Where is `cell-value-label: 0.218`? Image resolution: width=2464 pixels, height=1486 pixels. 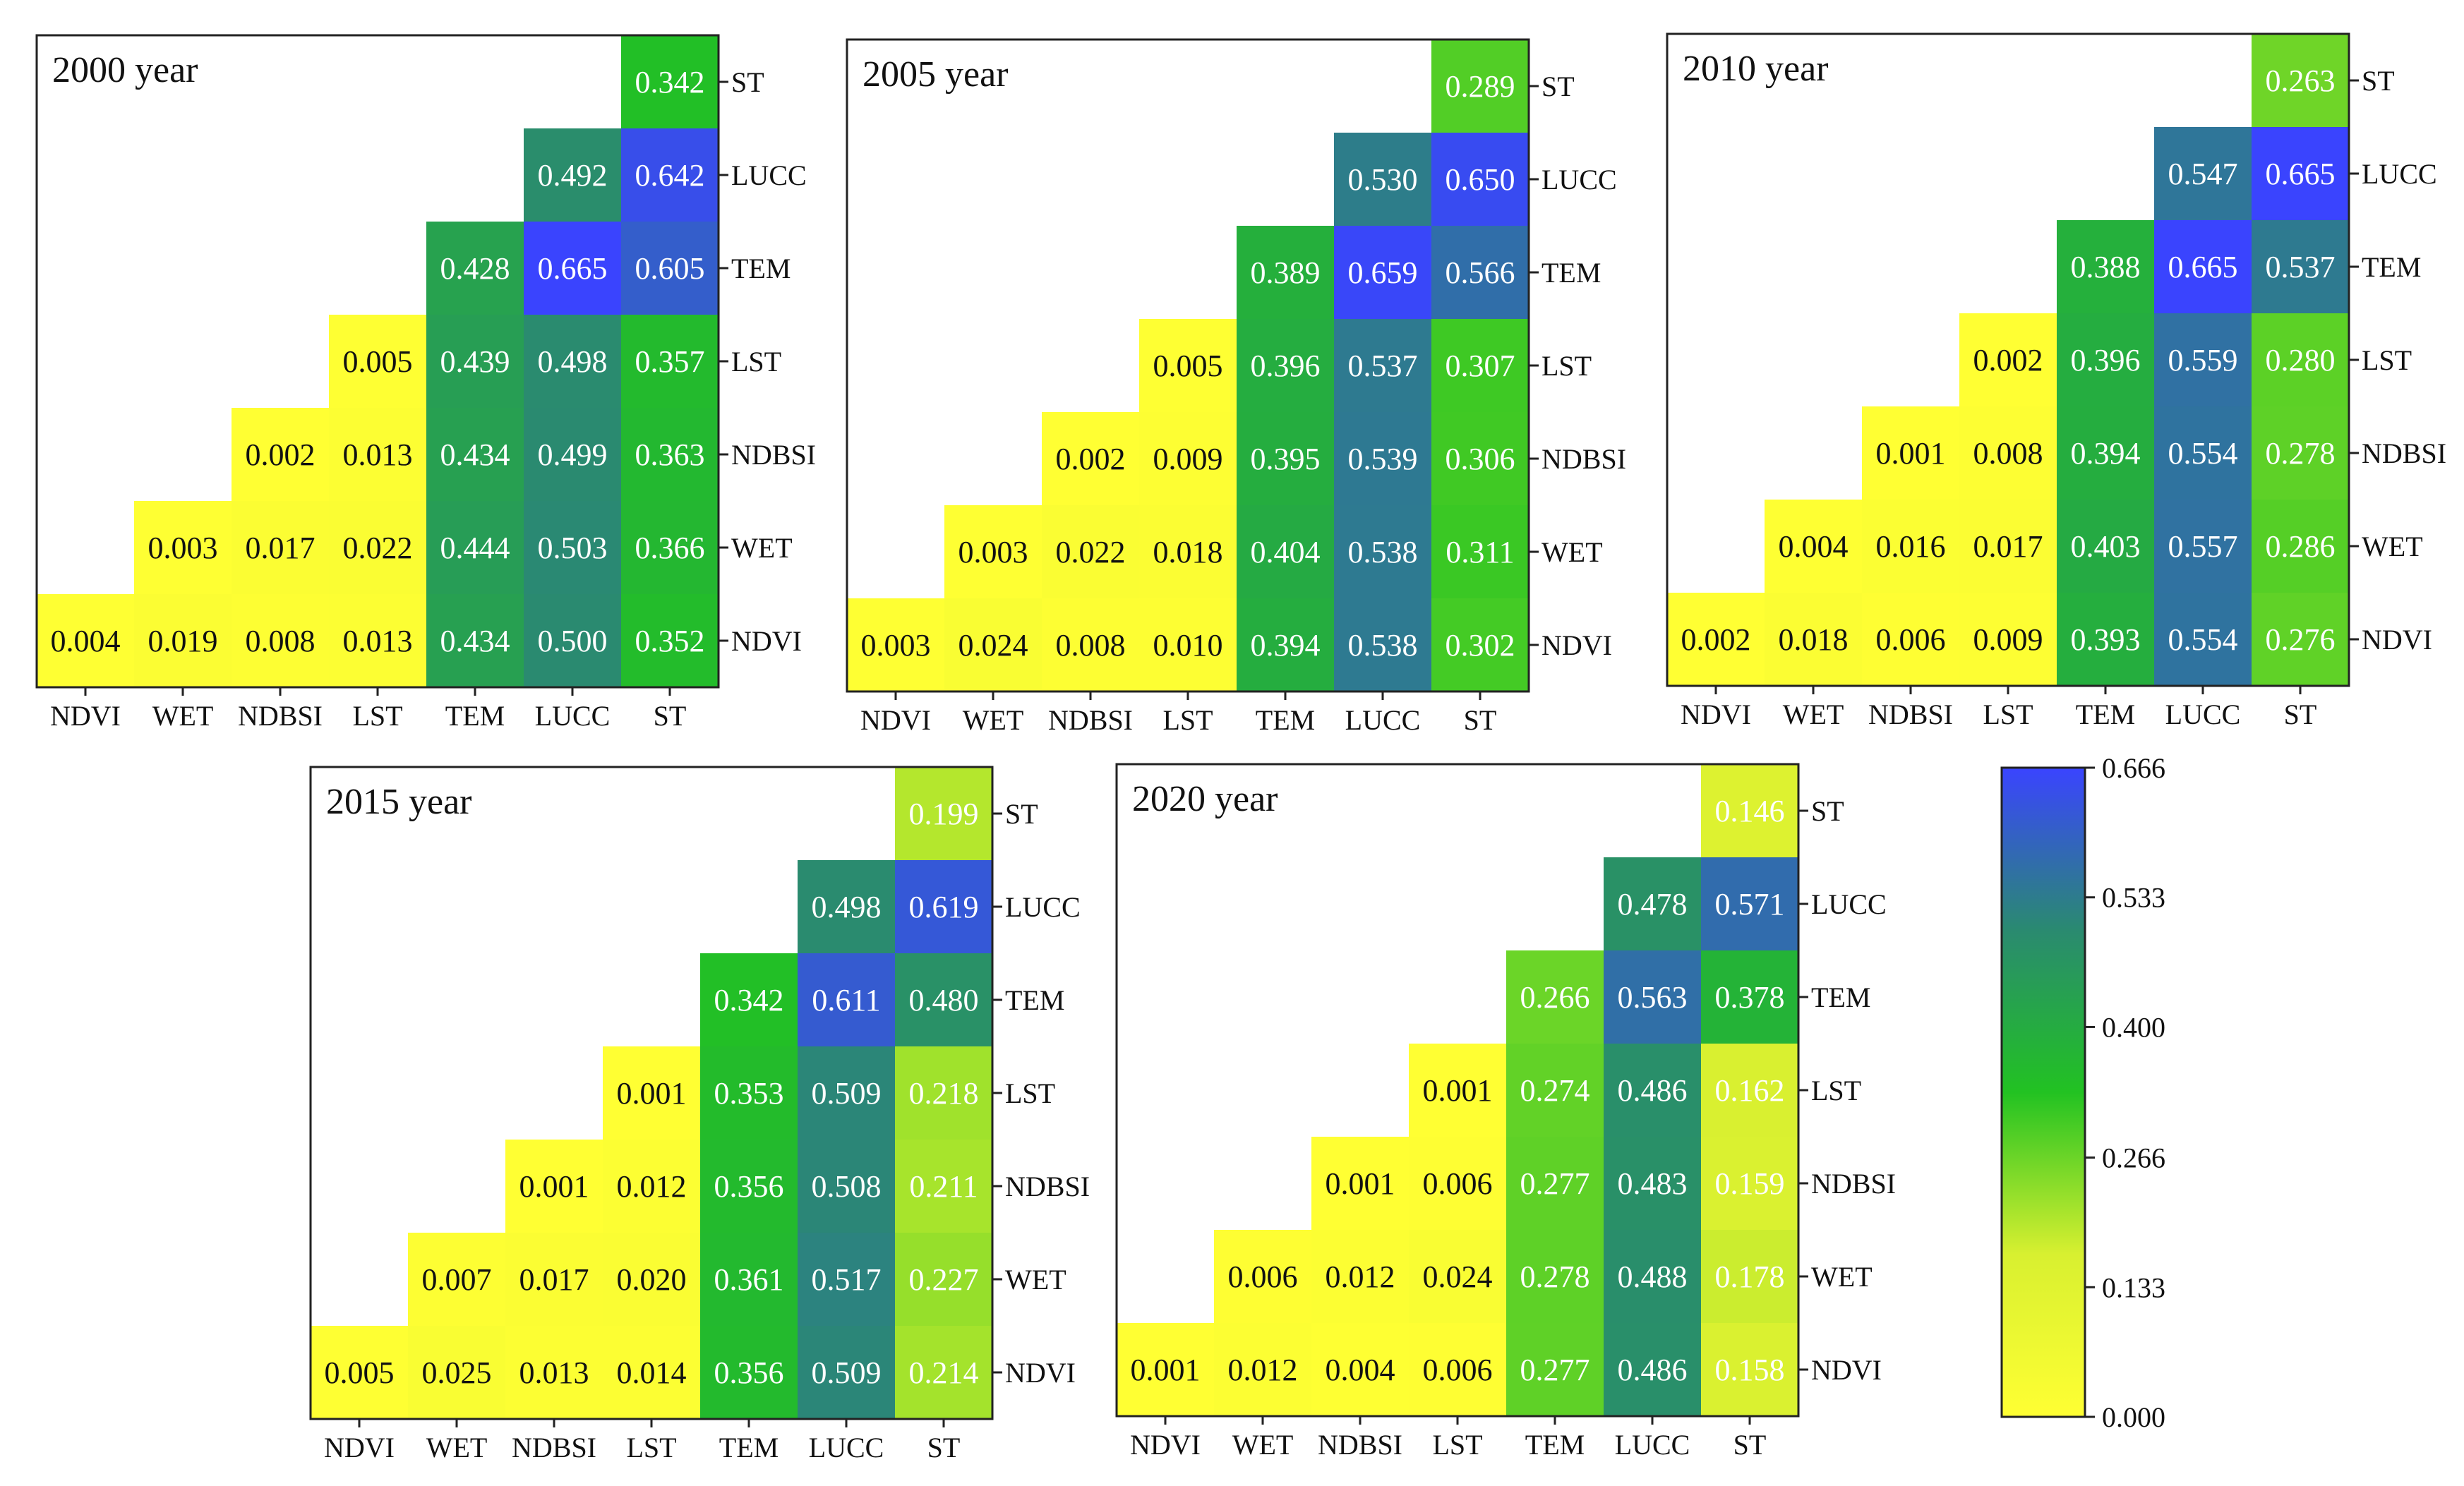
cell-value-label: 0.218 is located at coordinates (944, 1093).